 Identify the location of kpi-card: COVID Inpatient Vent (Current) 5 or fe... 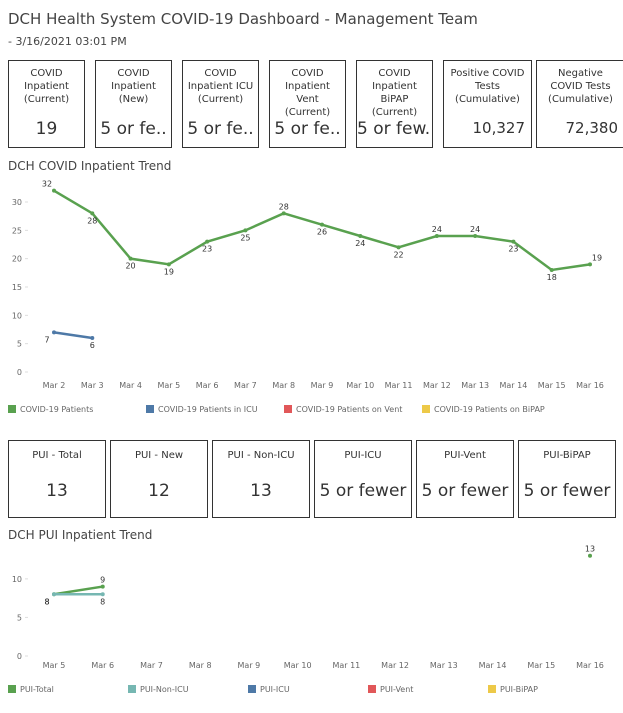
(307, 104).